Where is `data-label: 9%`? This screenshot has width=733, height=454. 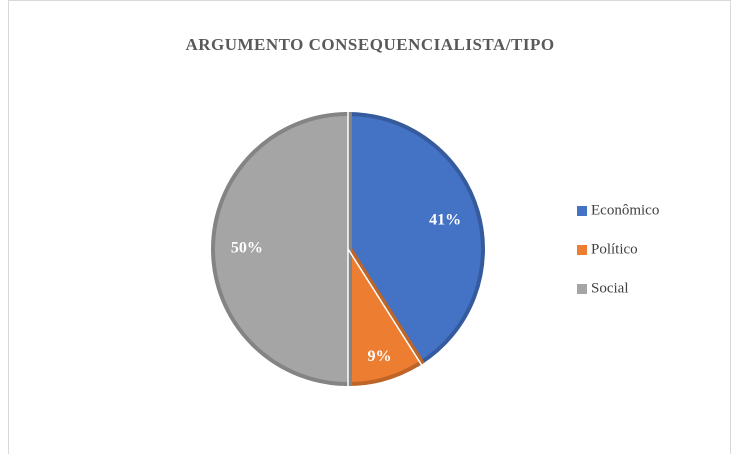
data-label: 9% is located at coordinates (380, 356).